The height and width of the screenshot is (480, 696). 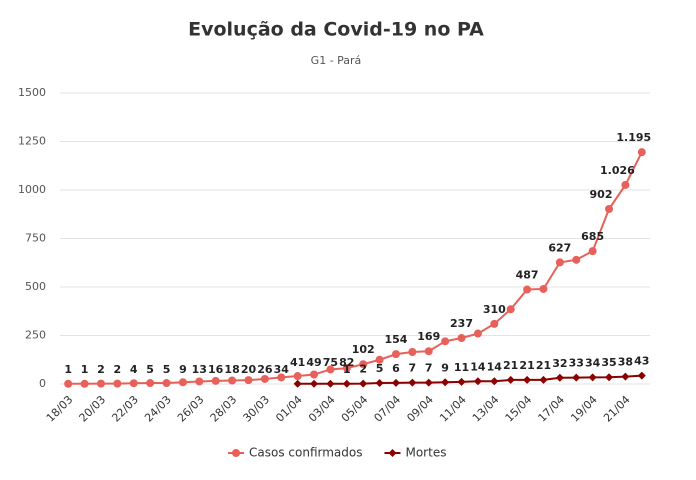 What do you see at coordinates (584, 409) in the screenshot?
I see `x-tick-label: 19/04` at bounding box center [584, 409].